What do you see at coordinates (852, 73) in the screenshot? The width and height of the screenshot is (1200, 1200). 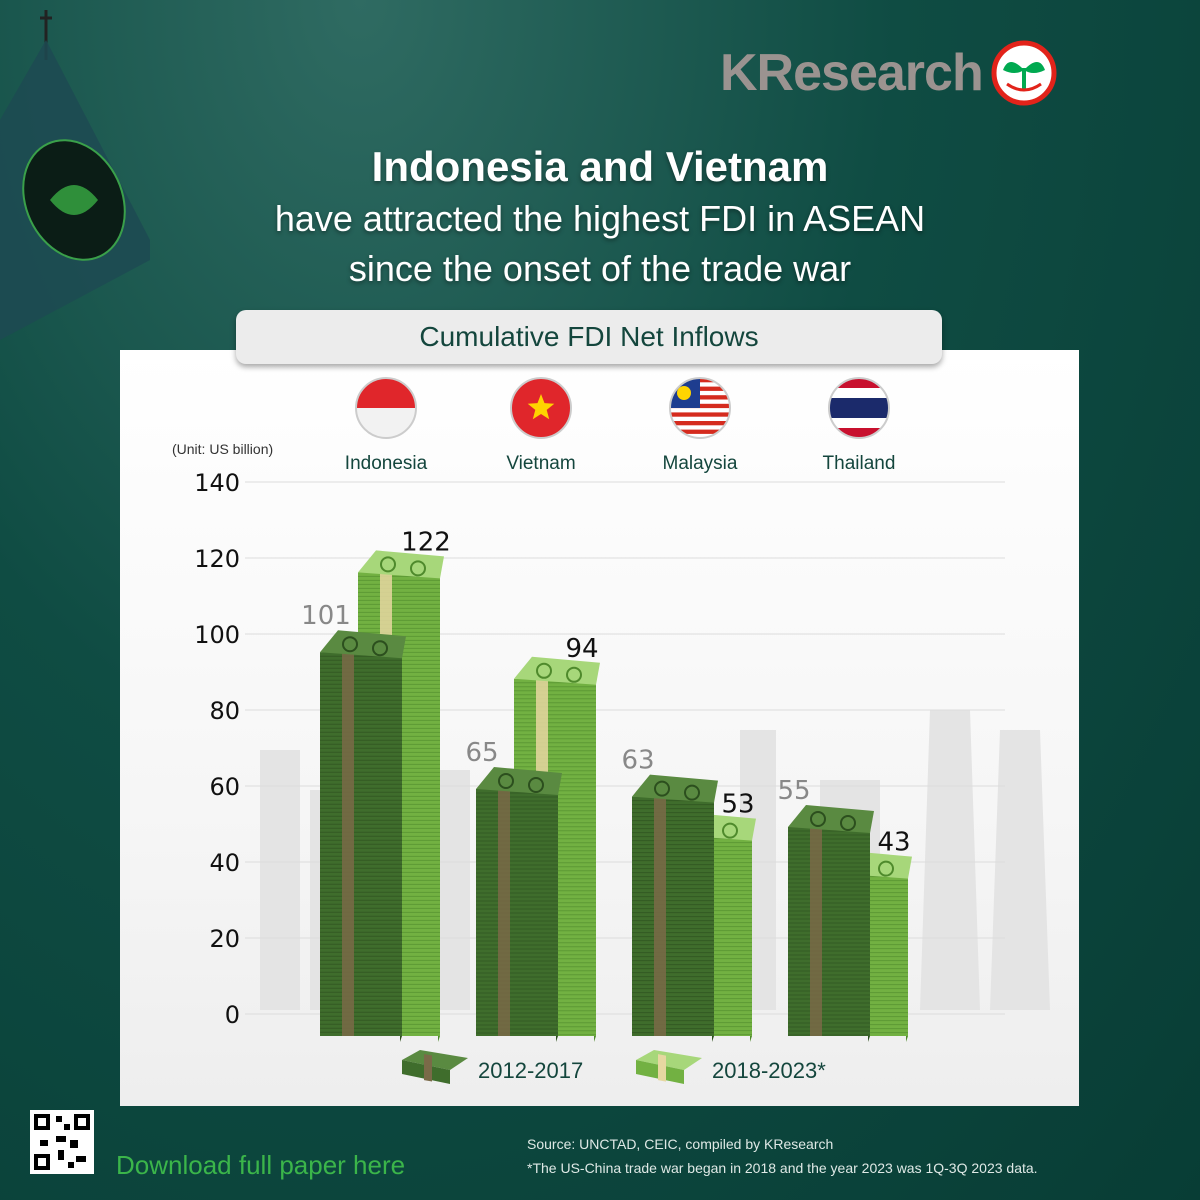 I see `brand-name: KResearch` at bounding box center [852, 73].